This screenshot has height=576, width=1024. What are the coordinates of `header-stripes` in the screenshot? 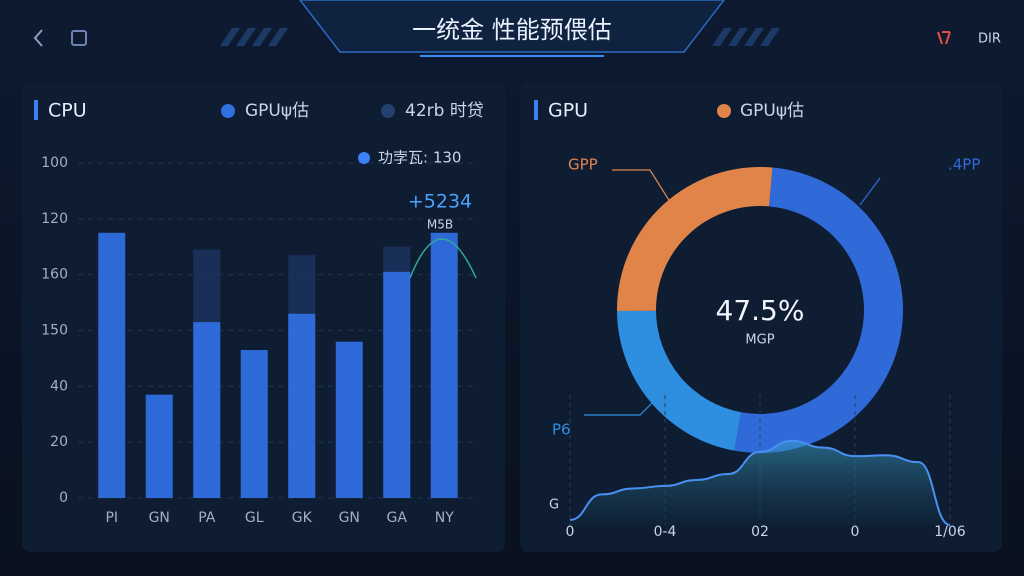 It's located at (500, 37).